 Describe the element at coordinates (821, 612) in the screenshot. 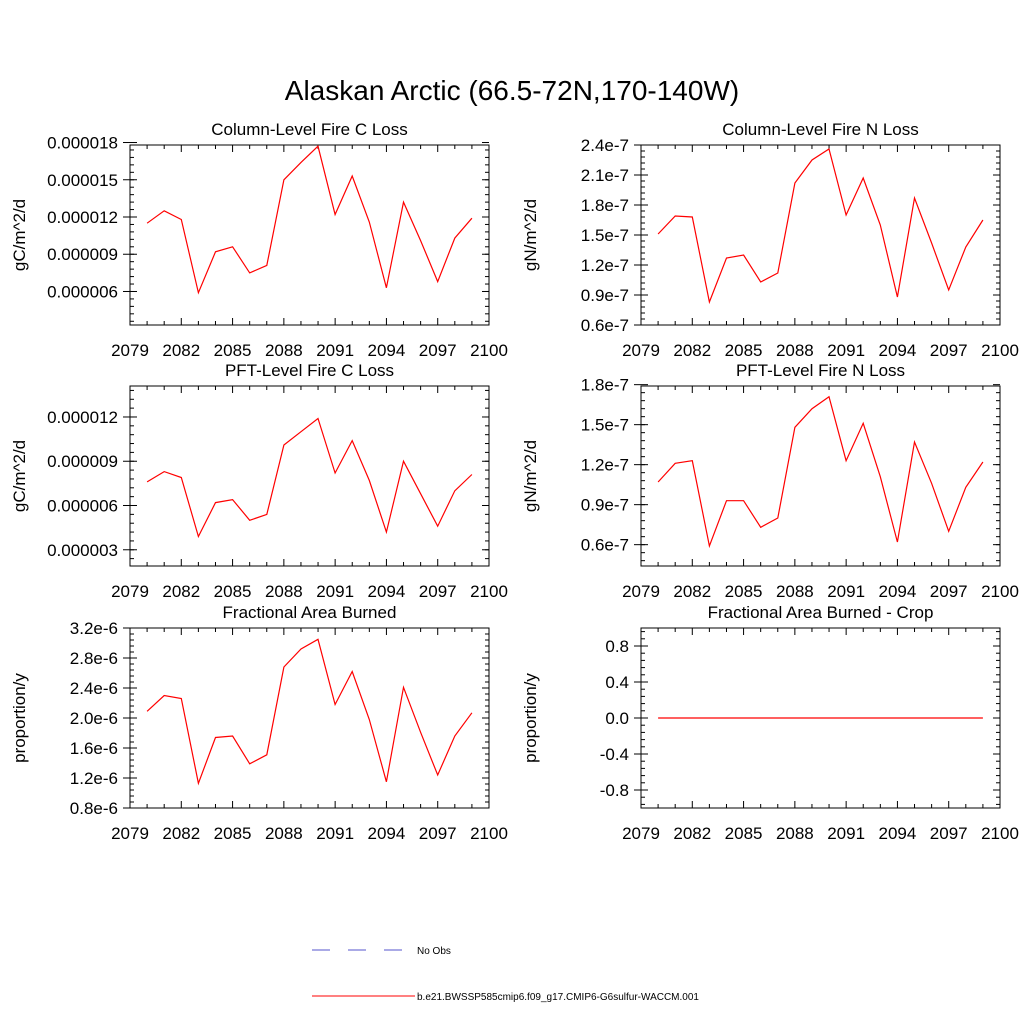

I see `panel-title: Fractional Area Burned - Crop` at that location.